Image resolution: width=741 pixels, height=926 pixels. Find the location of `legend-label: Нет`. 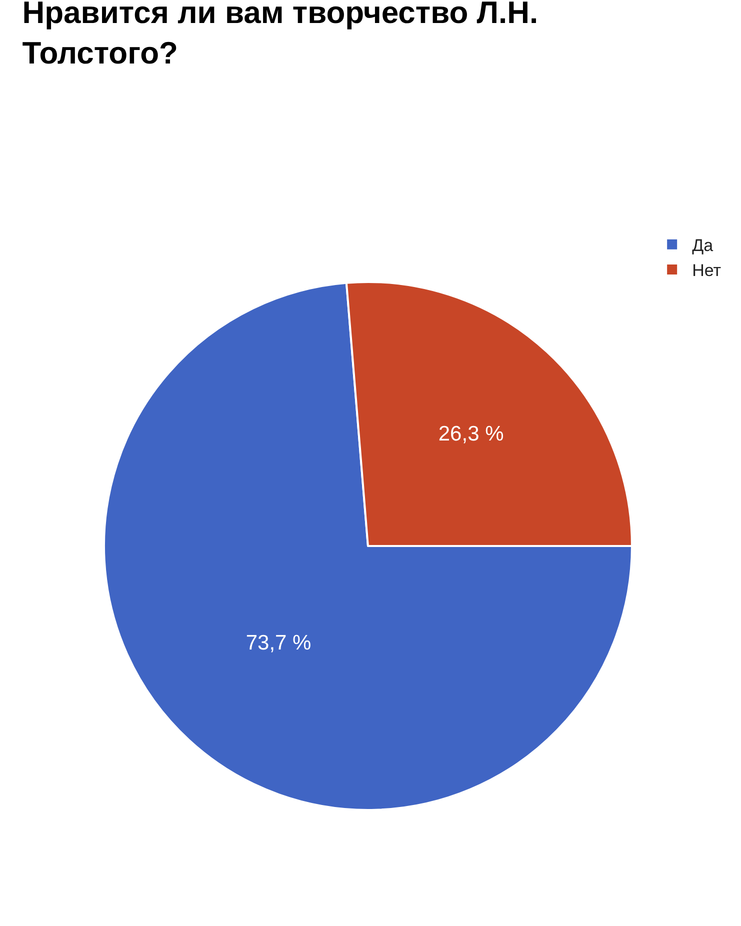

legend-label: Нет is located at coordinates (707, 270).